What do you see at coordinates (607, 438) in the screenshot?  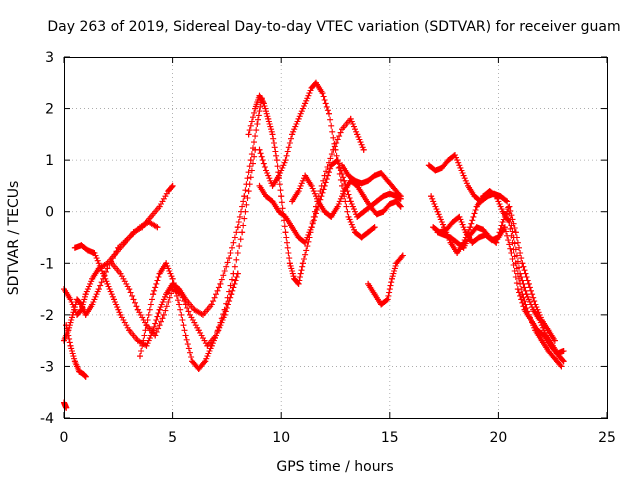 I see `x-tick-label: 25` at bounding box center [607, 438].